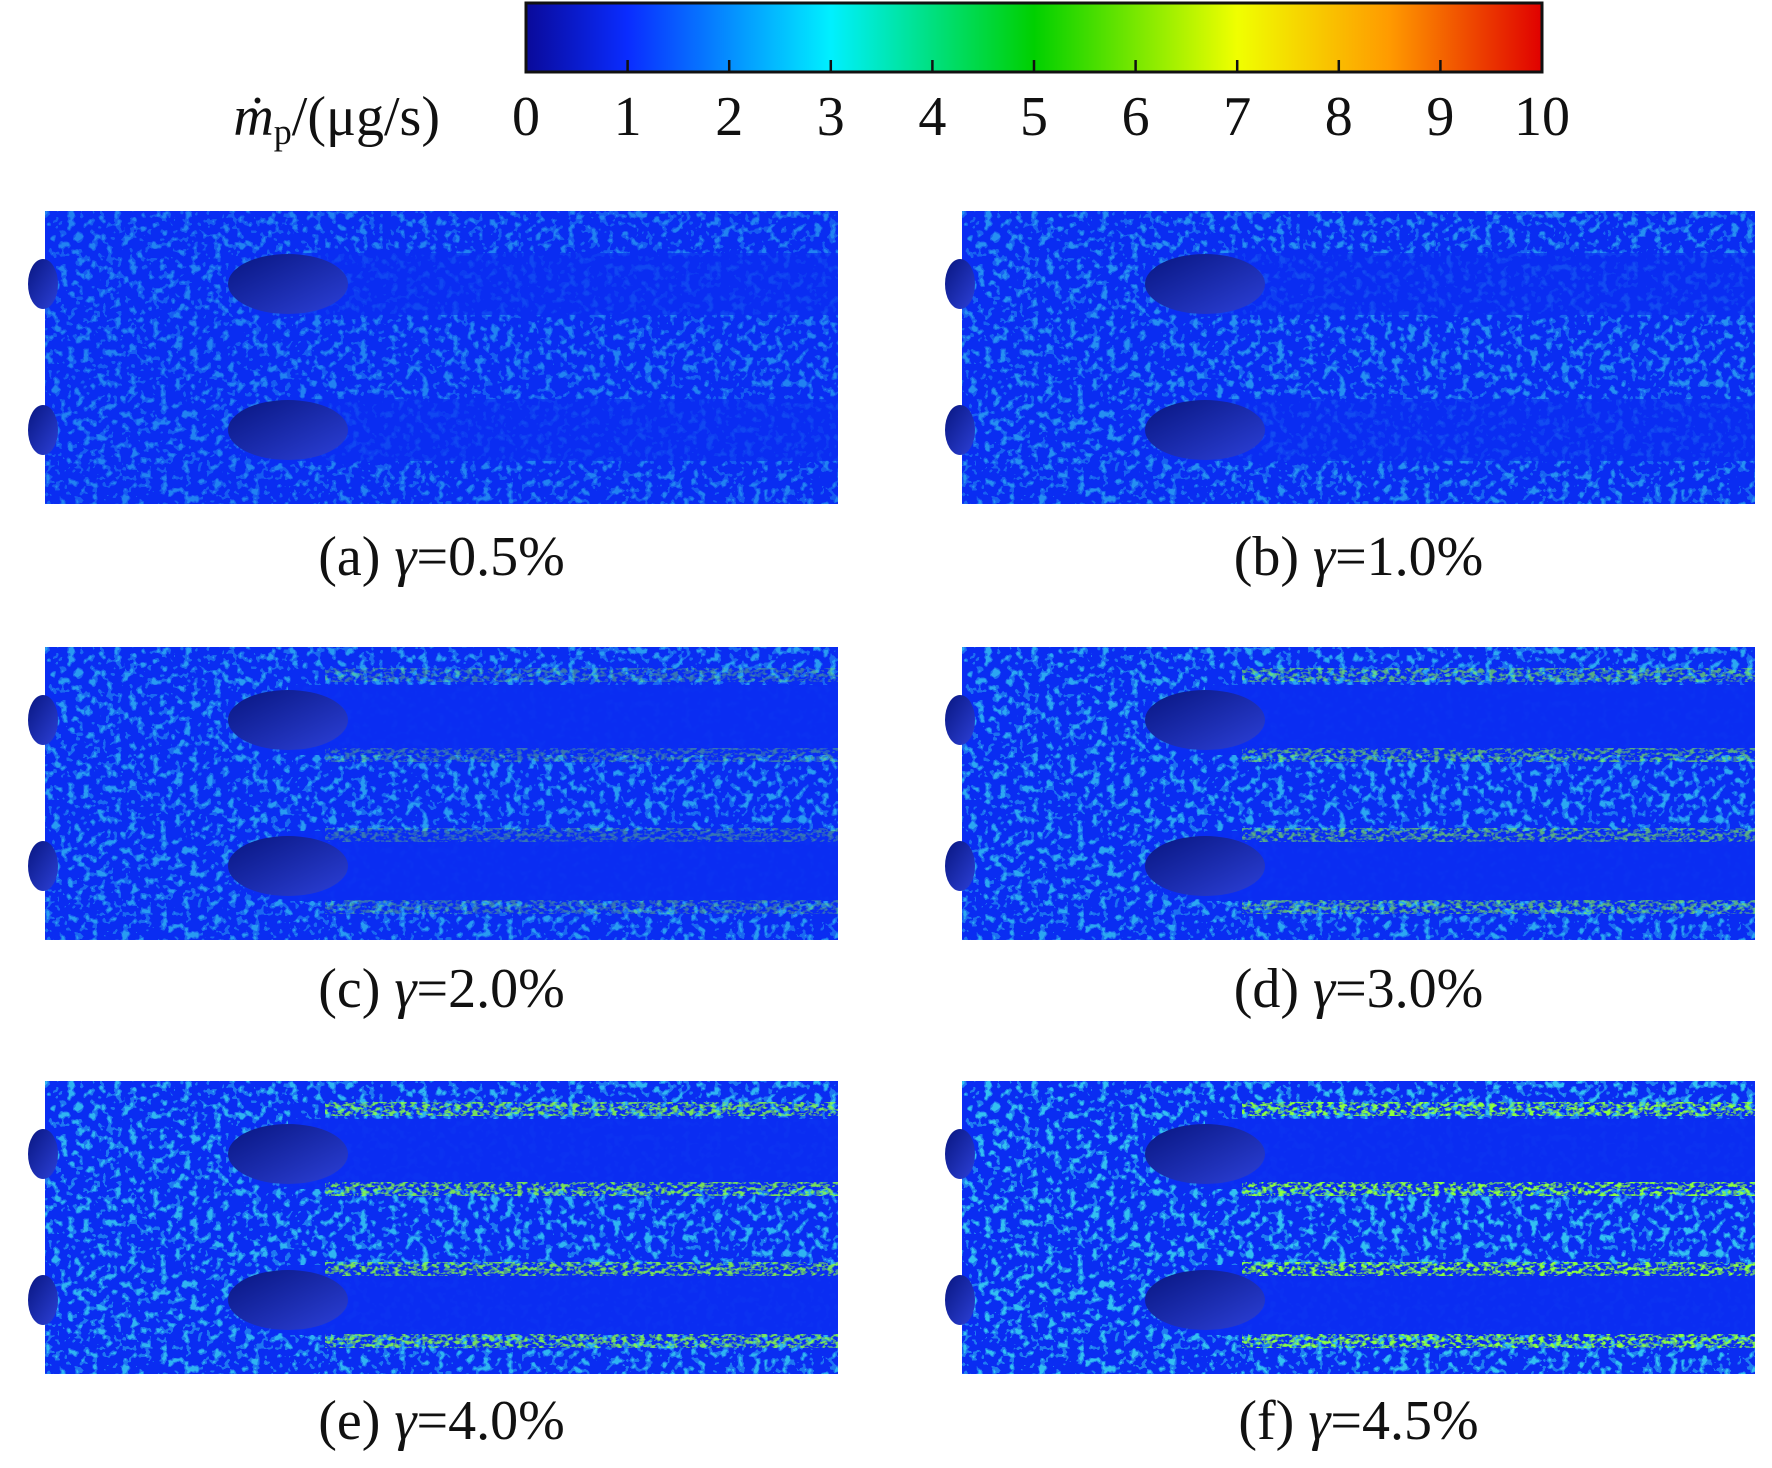 This screenshot has width=1772, height=1468. I want to click on caption-label: (f), so click(1266, 1421).